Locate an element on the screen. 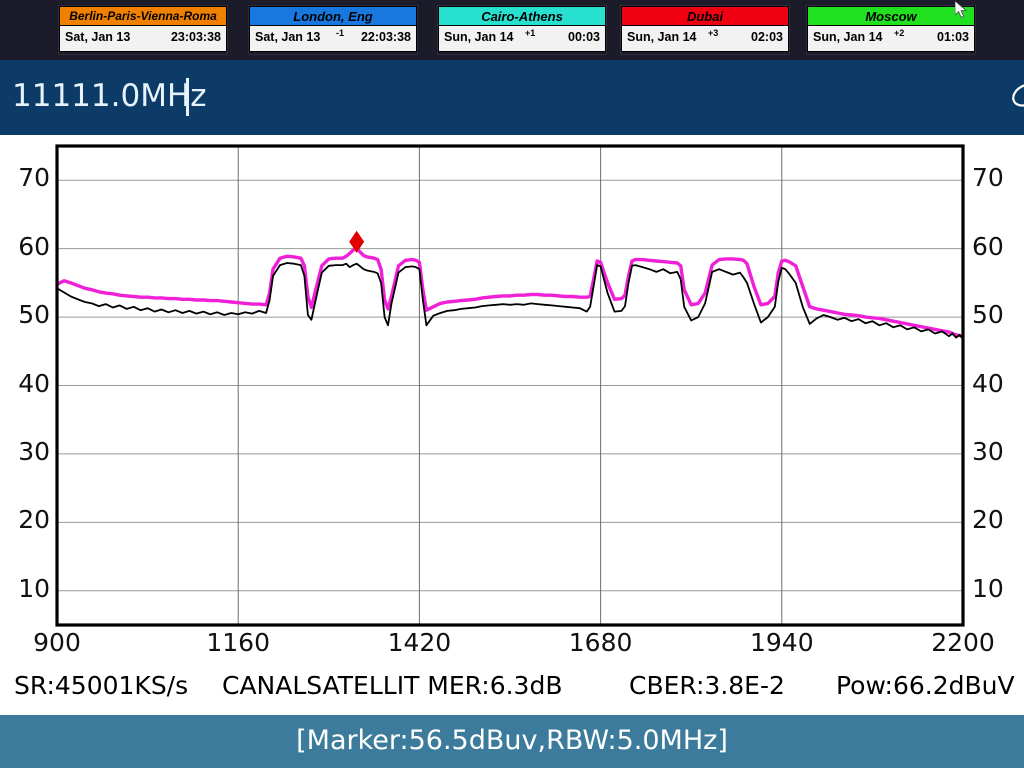 The width and height of the screenshot is (1024, 768). y-axis-tick-left: 10 is located at coordinates (34, 588).